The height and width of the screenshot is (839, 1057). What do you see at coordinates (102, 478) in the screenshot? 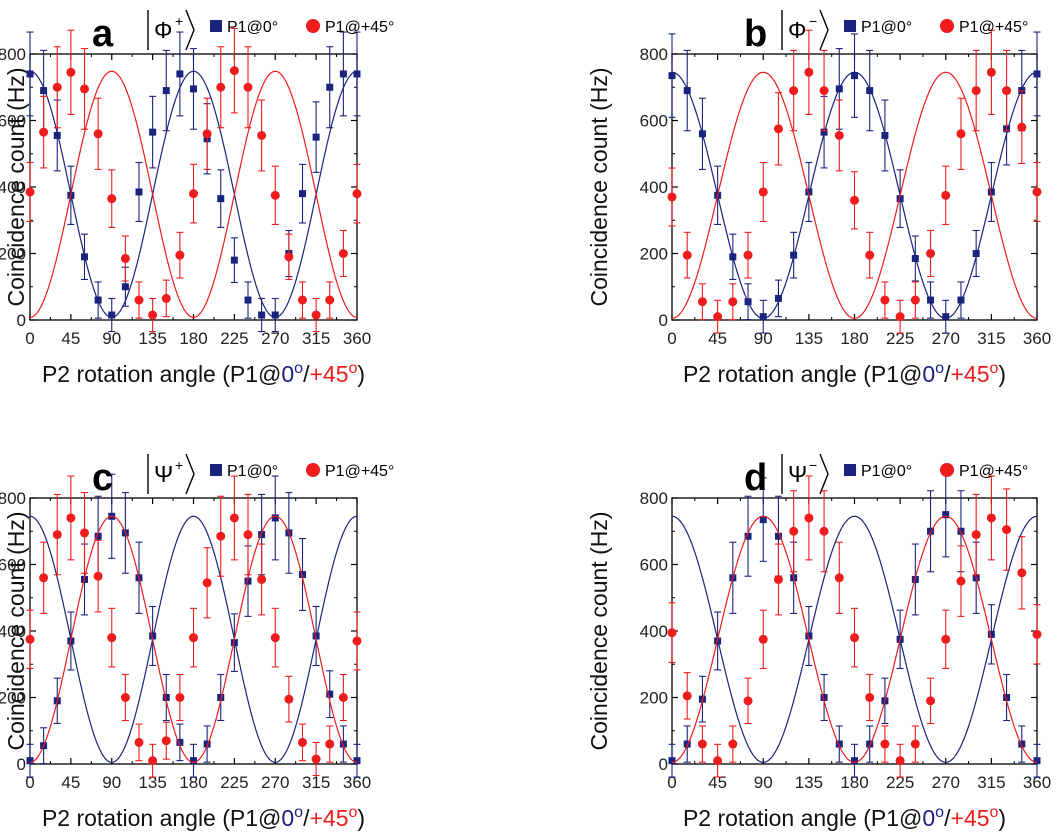
I see `panel-label: c` at bounding box center [102, 478].